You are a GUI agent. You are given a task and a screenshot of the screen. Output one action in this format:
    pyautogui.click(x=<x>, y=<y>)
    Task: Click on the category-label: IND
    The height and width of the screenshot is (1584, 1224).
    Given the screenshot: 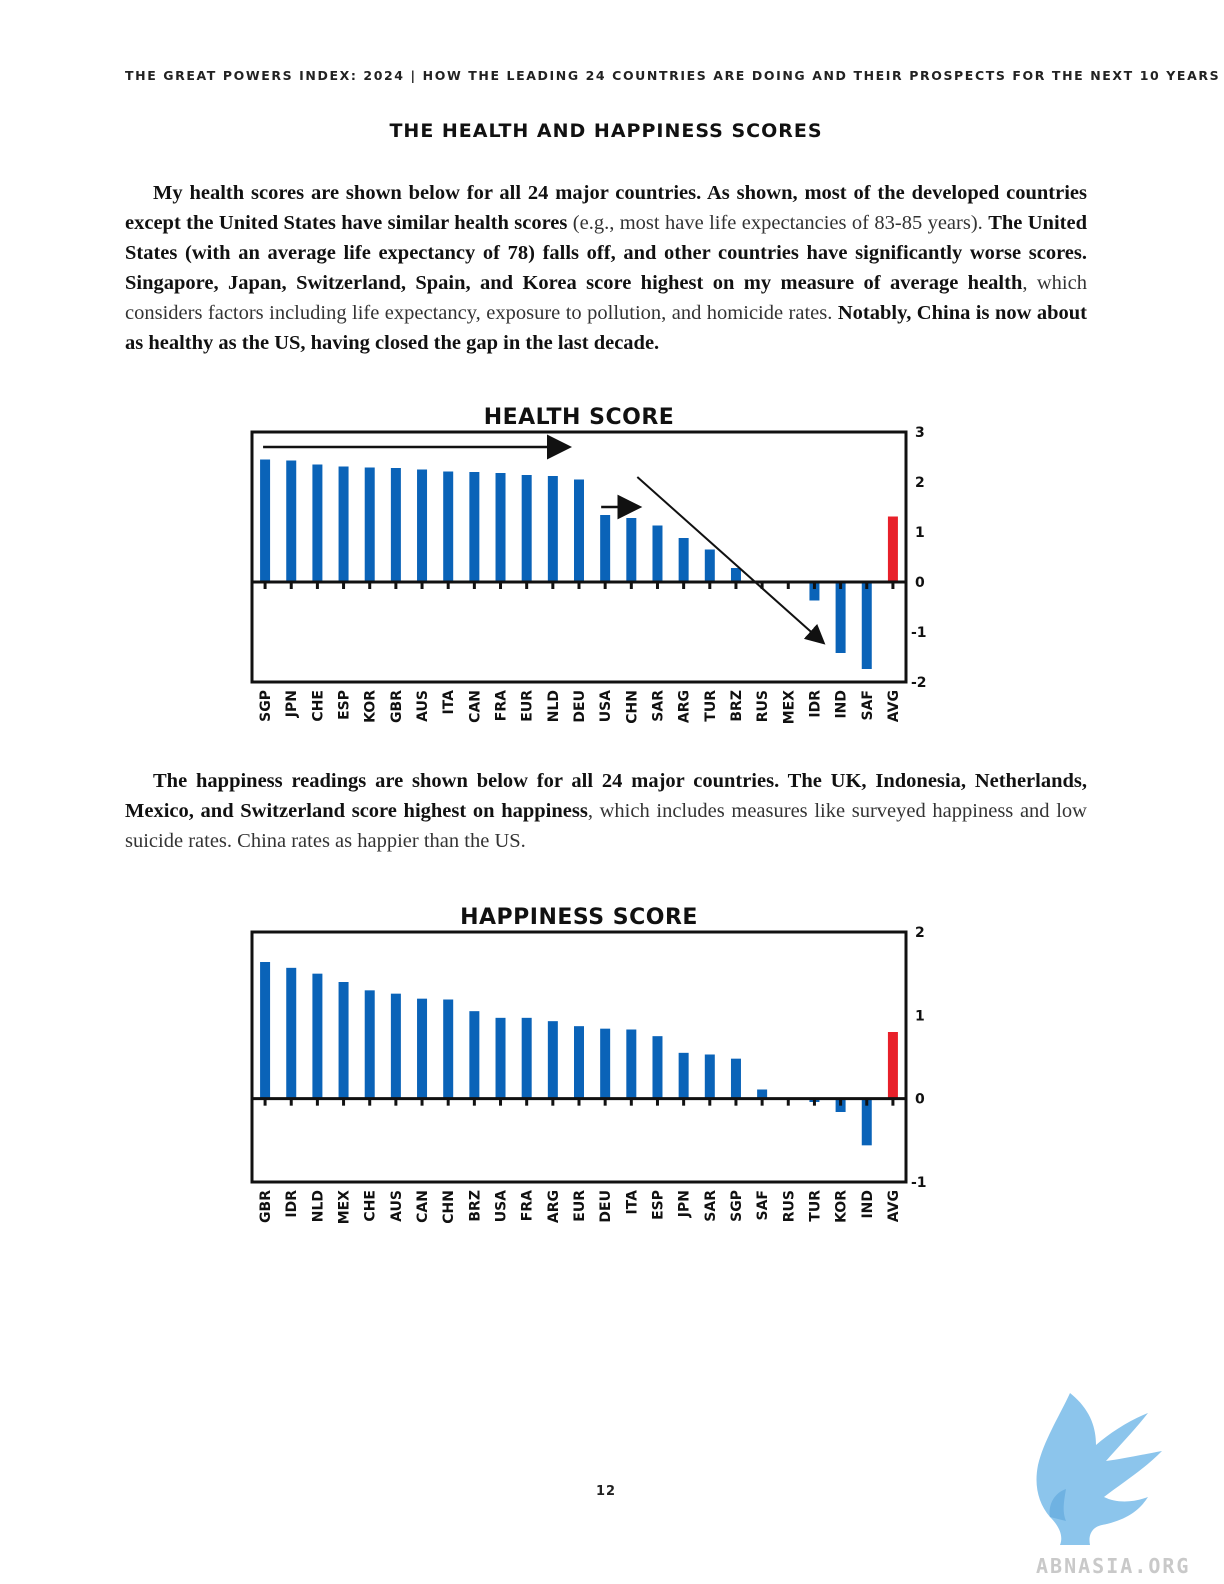 What is the action you would take?
    pyautogui.click(x=842, y=704)
    